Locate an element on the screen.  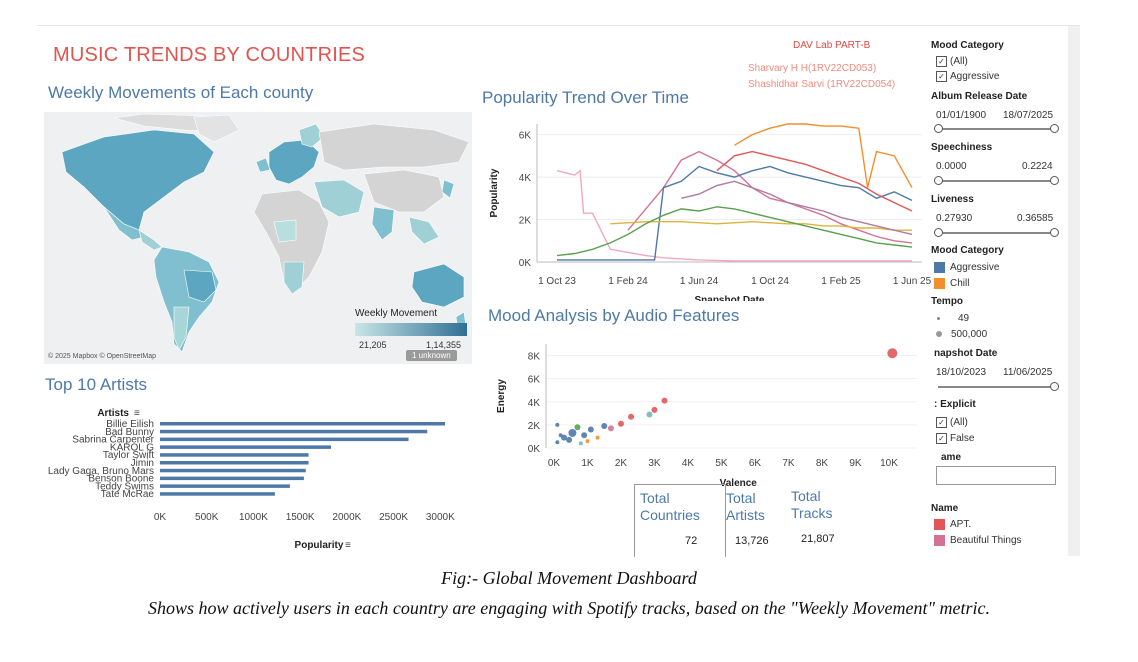
album-date-slider is located at coordinates (996, 128).